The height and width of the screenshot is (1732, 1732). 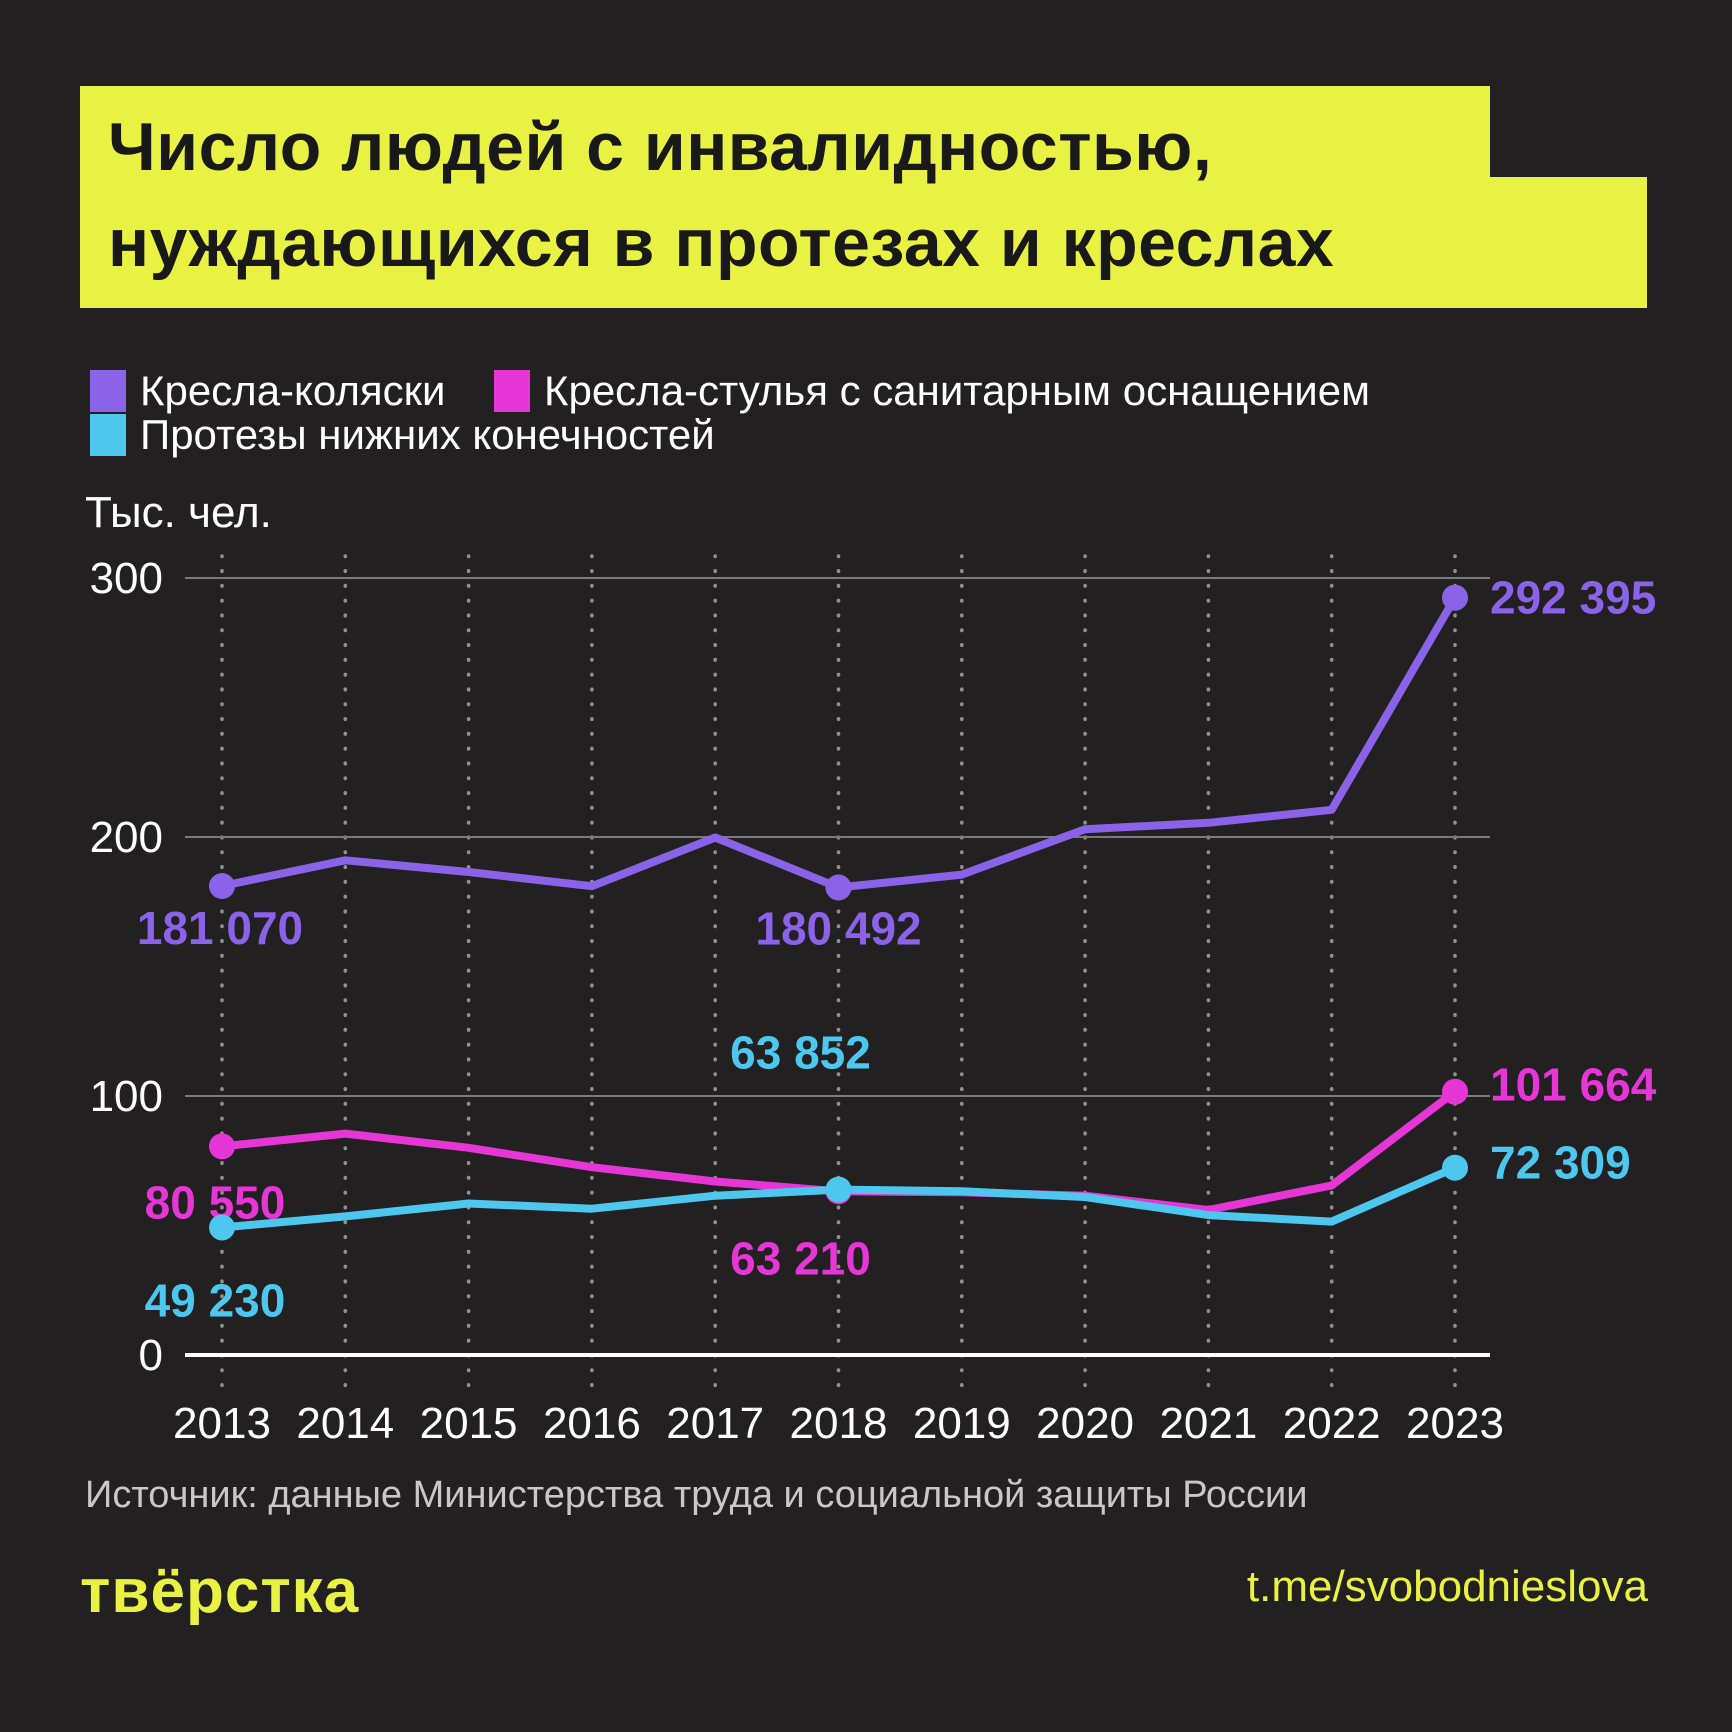 What do you see at coordinates (151, 1355) in the screenshot?
I see `y-tick-label: 0` at bounding box center [151, 1355].